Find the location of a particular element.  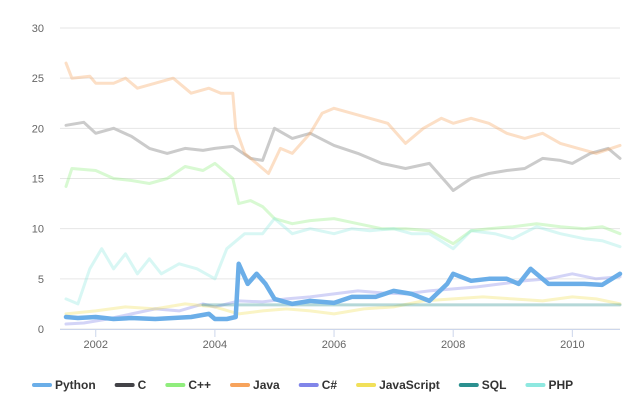

legend-item-javascript: JavaScript is located at coordinates (398, 385).